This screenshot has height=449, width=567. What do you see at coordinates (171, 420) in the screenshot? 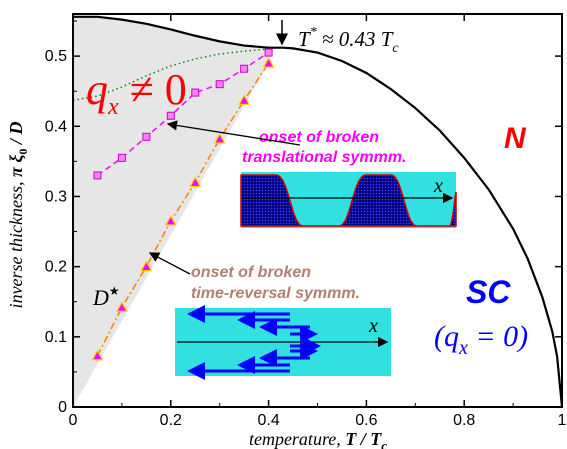
I see `x-tick-label: 0.2` at bounding box center [171, 420].